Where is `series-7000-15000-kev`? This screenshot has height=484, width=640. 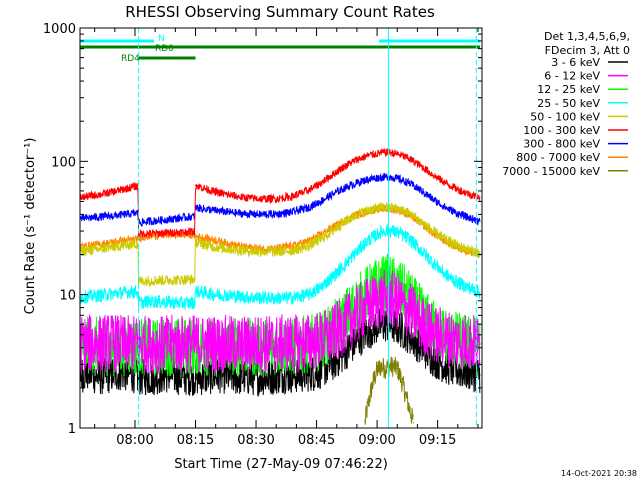
series-7000-15000-kev is located at coordinates (389, 390).